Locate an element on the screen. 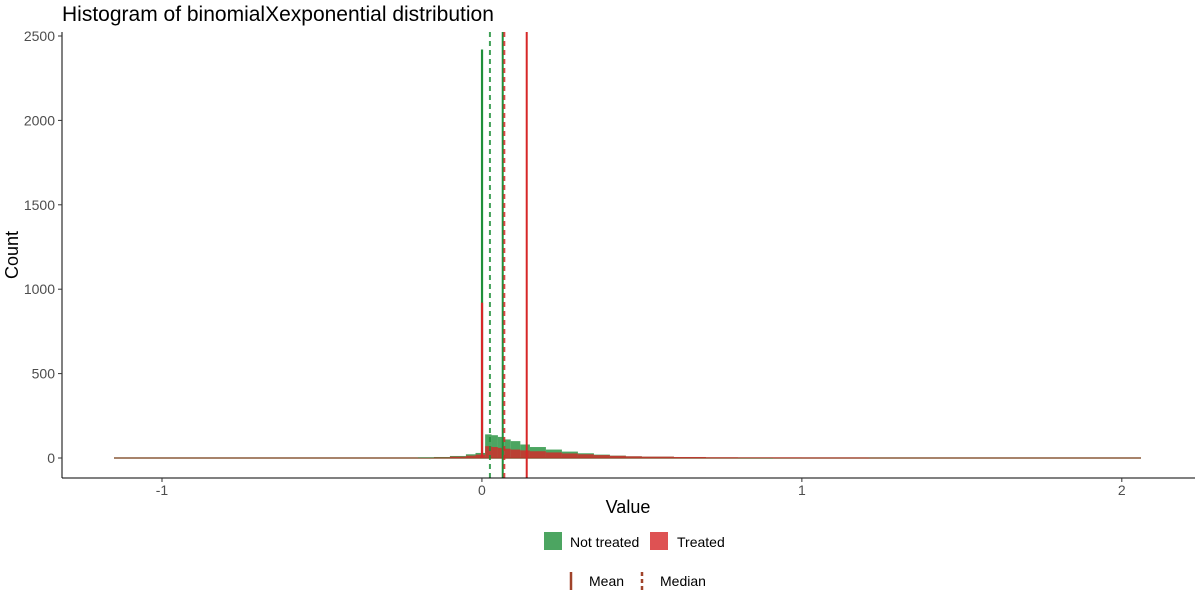 The width and height of the screenshot is (1200, 600). x-axis-label: Value is located at coordinates (628, 507).